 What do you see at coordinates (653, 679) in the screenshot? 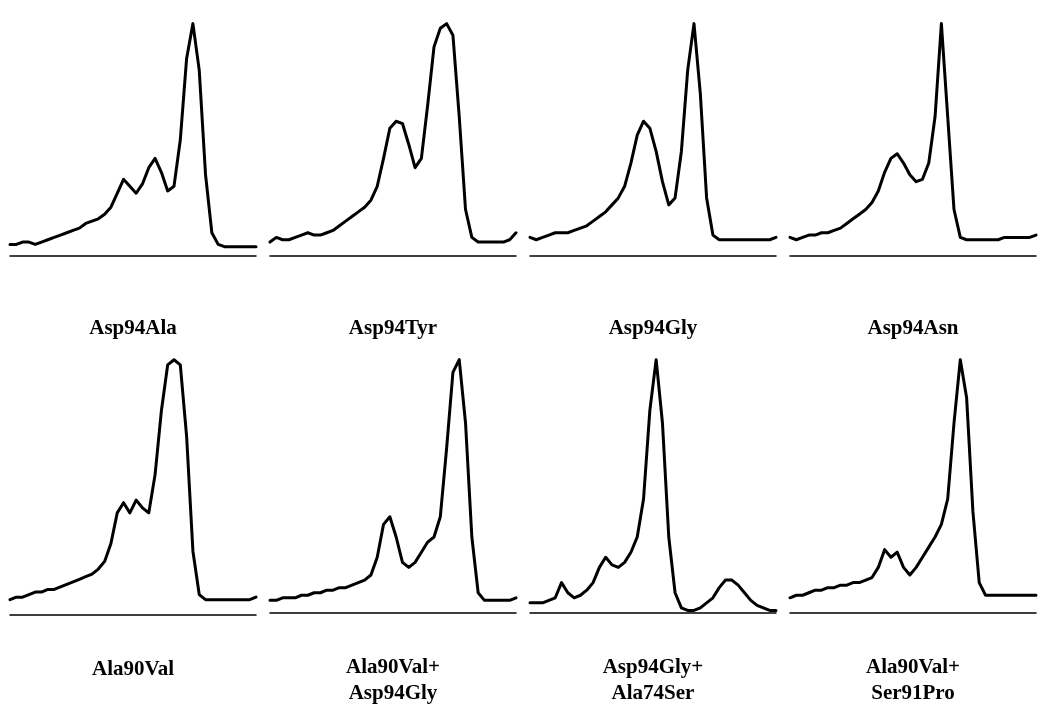
I see `x-axis-title: Asp94Gly+ Ala74Ser` at bounding box center [653, 679].